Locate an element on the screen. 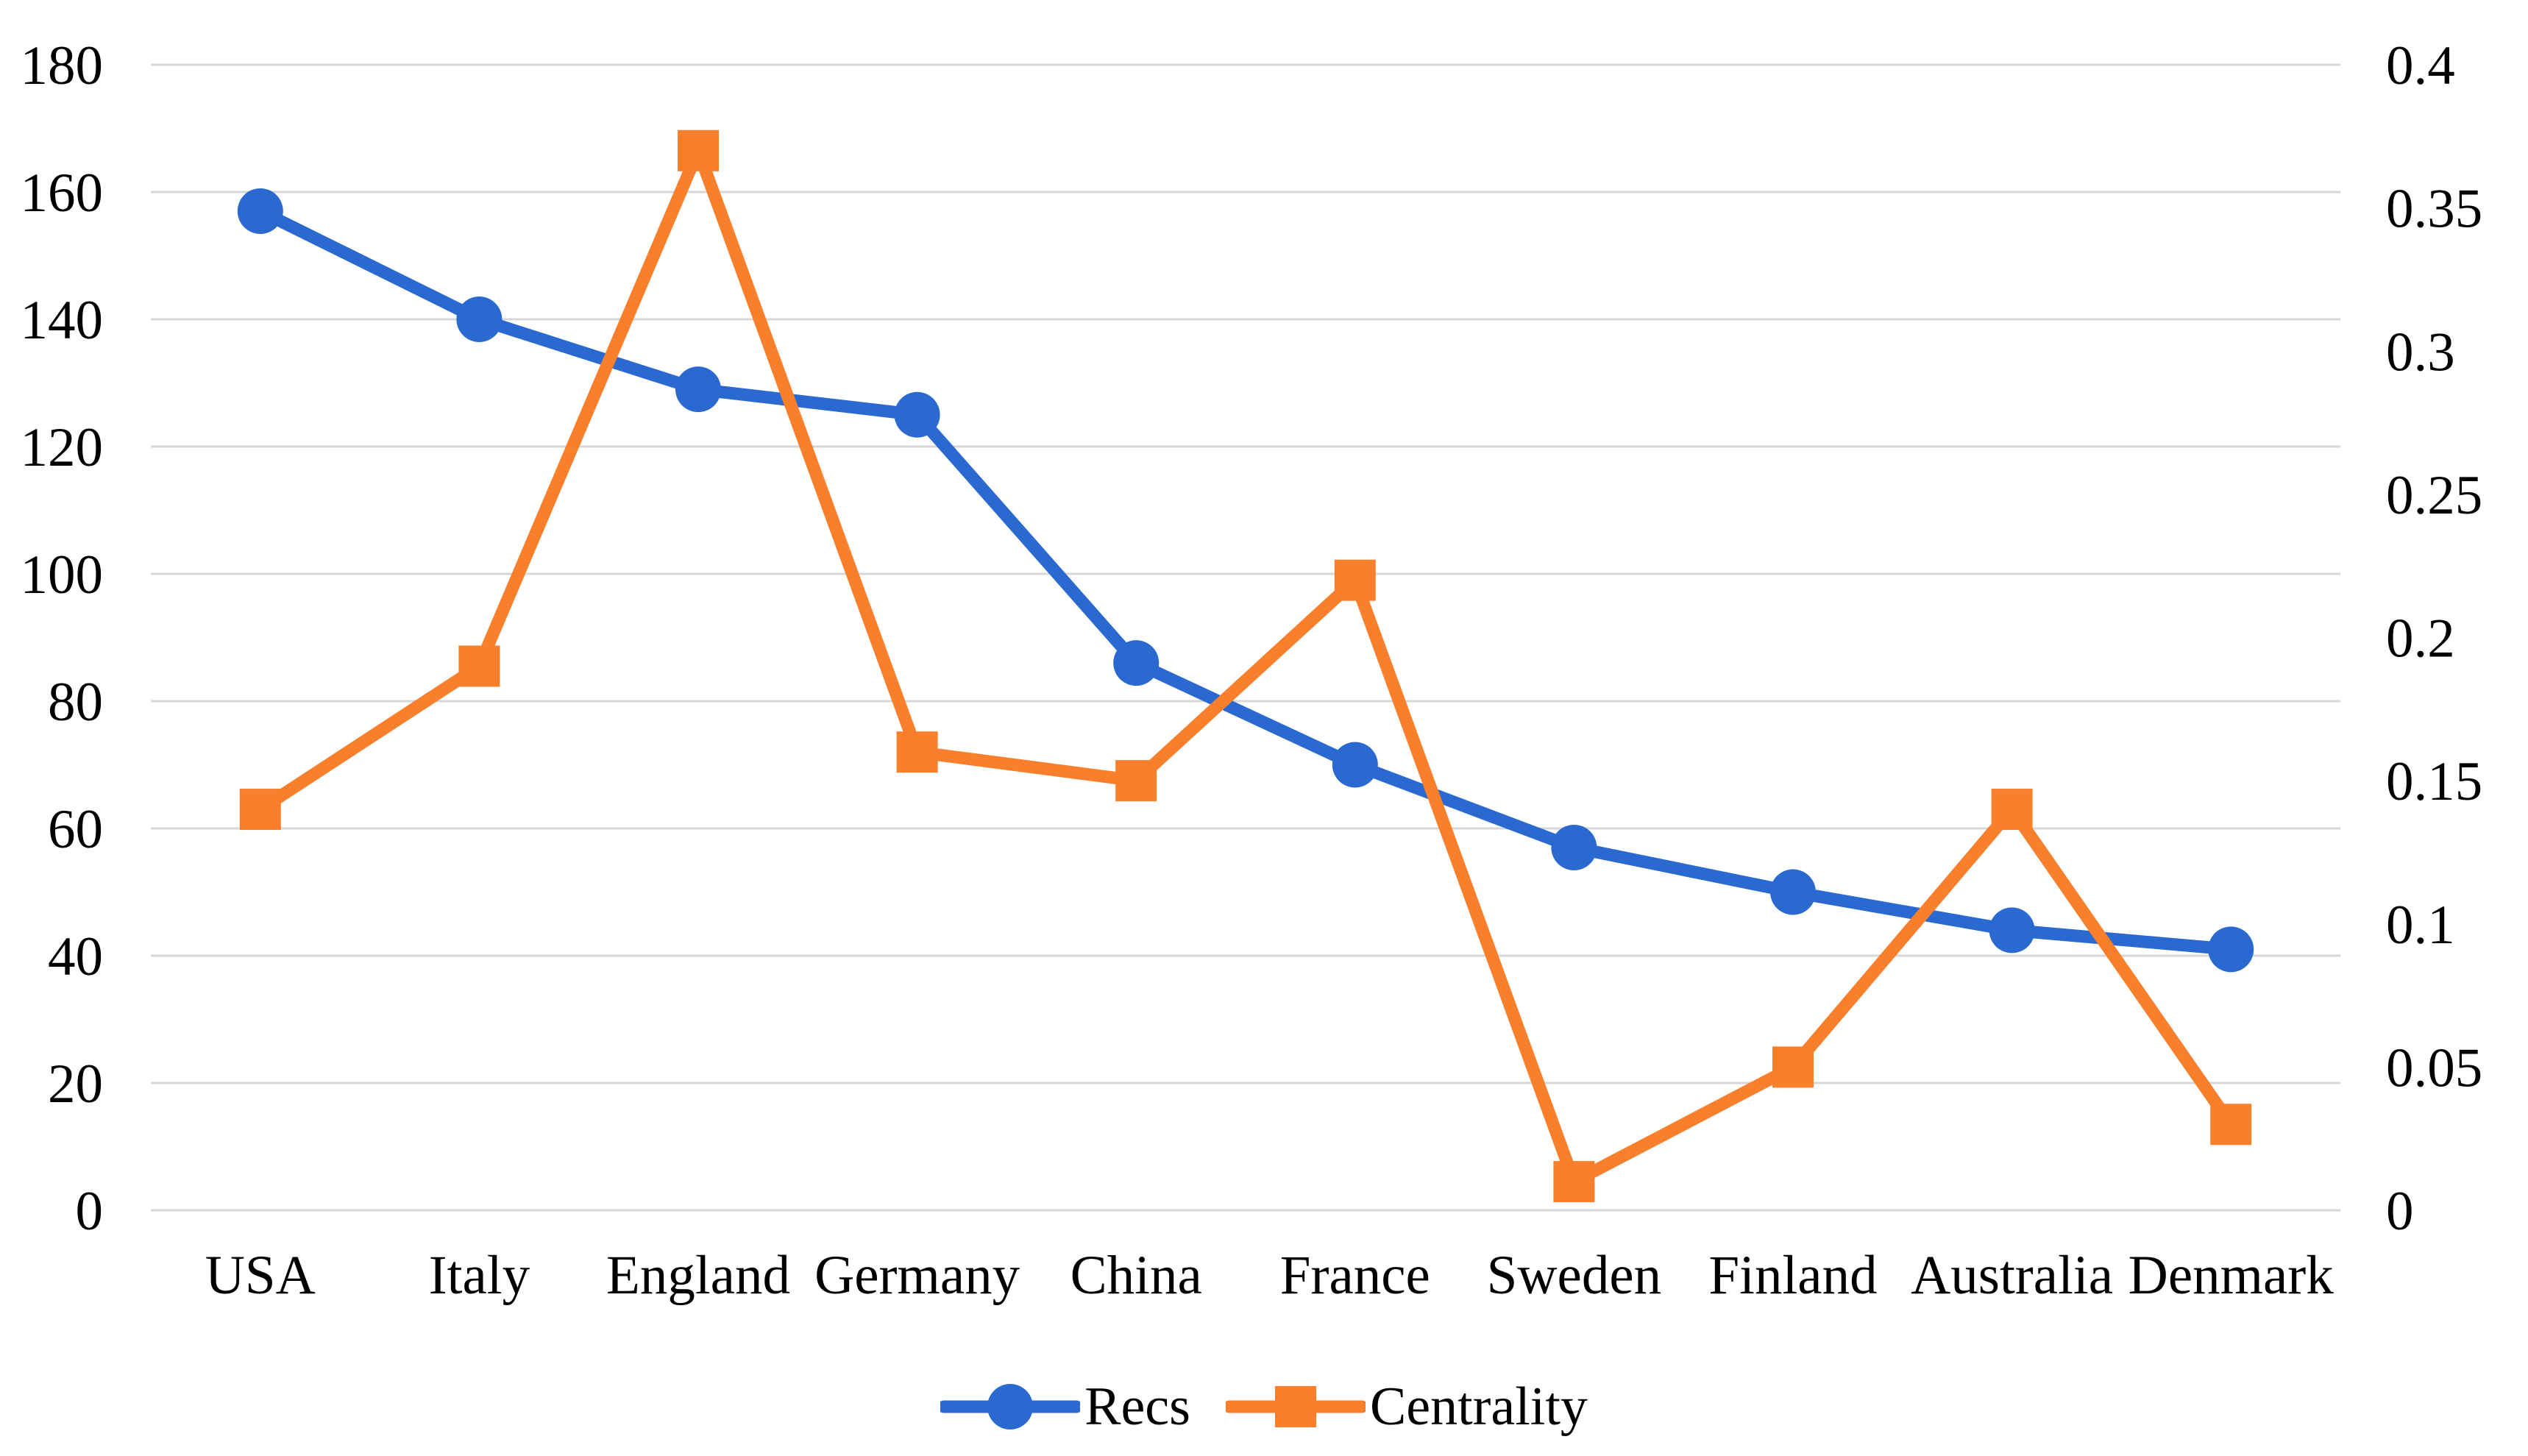 The image size is (2528, 1456). right-axis-tick-label: 0.2 is located at coordinates (2420, 639).